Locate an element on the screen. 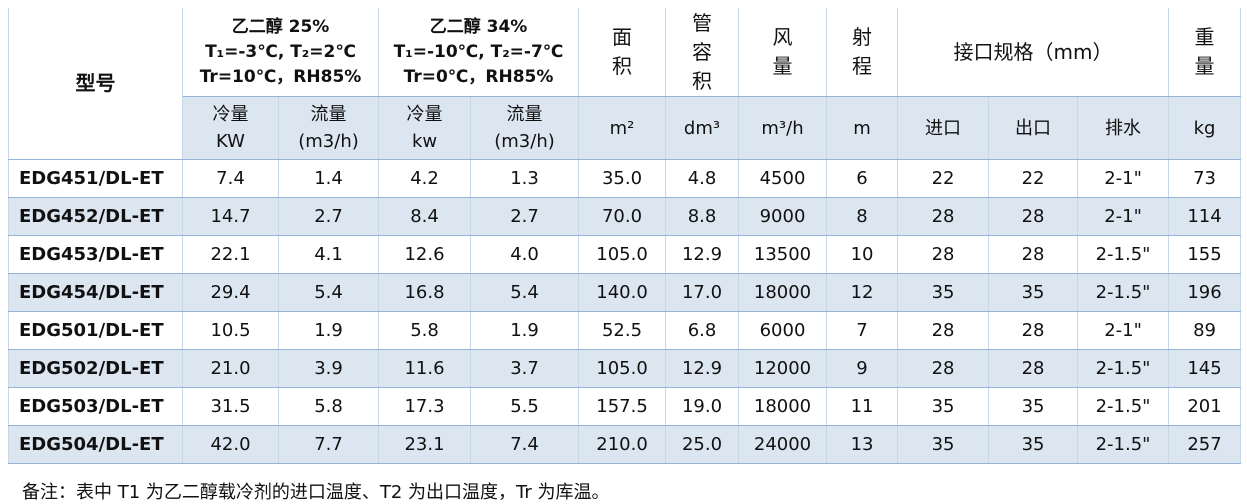 The image size is (1247, 504). unit-line: m³/h is located at coordinates (782, 128).